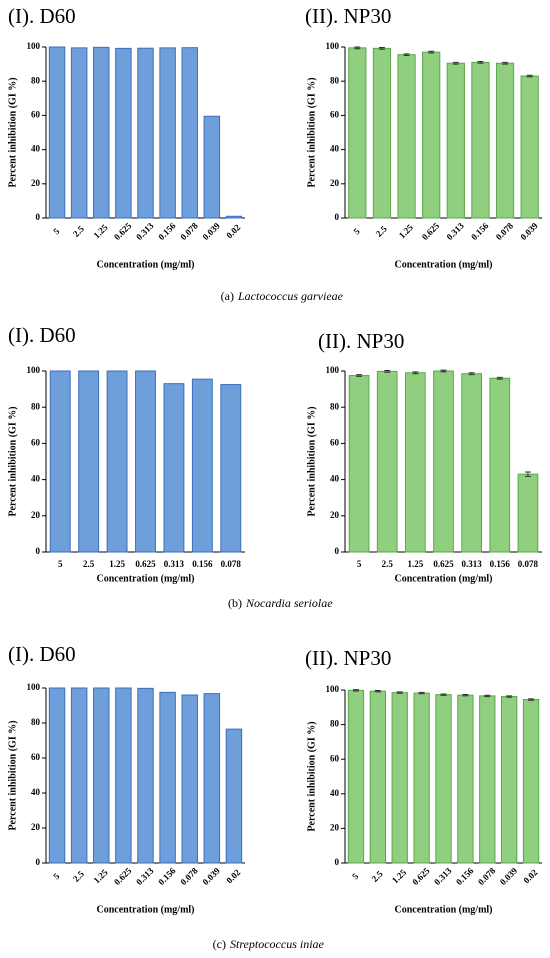 The height and width of the screenshot is (958, 550). I want to click on x-tick-label: 1.25, so click(101, 231).